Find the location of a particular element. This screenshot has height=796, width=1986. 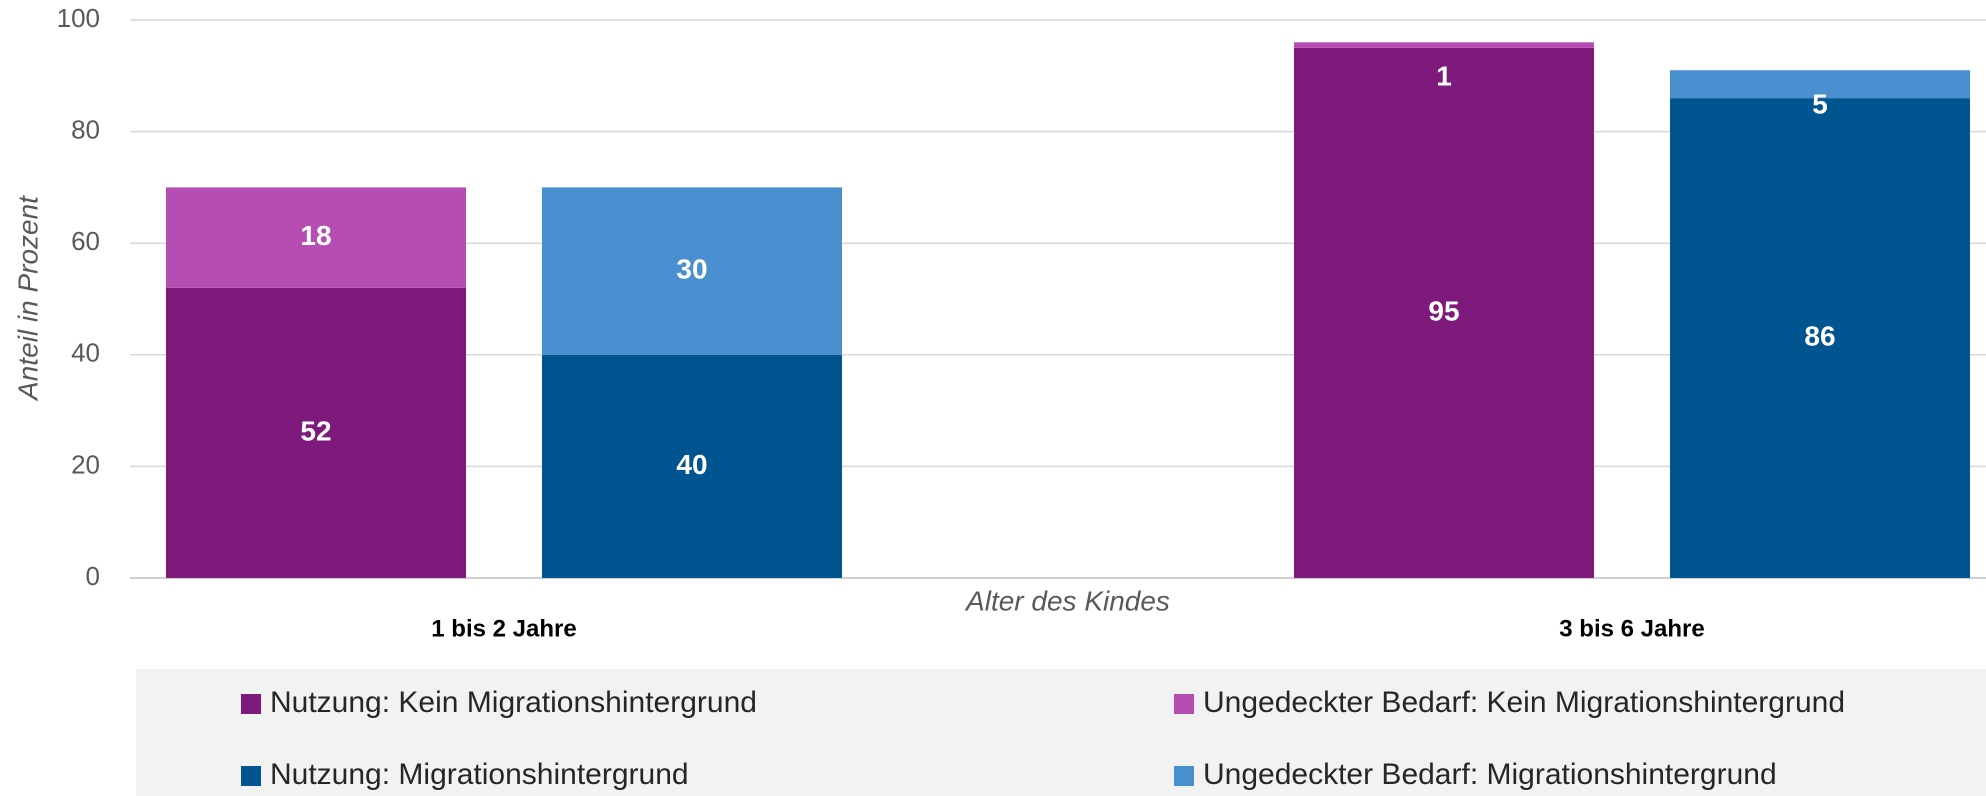

y-tick-label: 20 is located at coordinates (85, 464).